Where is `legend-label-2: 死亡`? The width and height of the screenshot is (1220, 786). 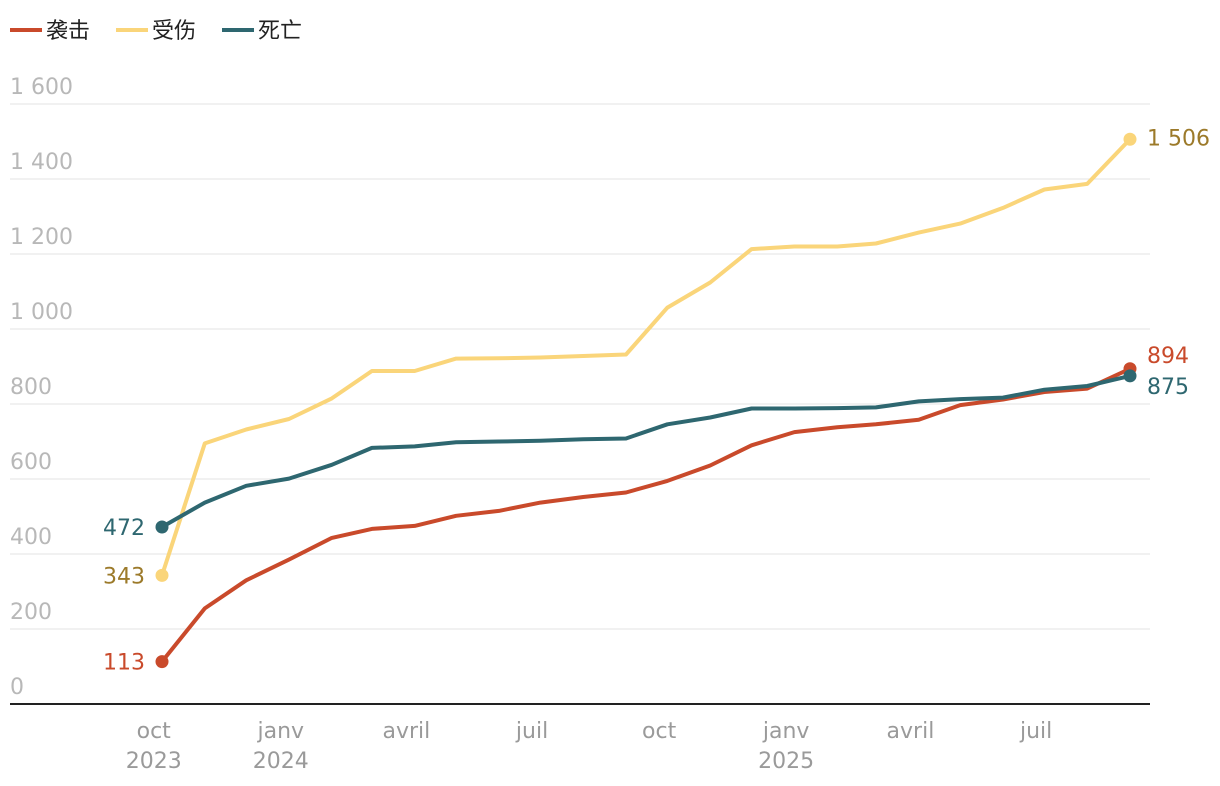 legend-label-2: 死亡 is located at coordinates (280, 31).